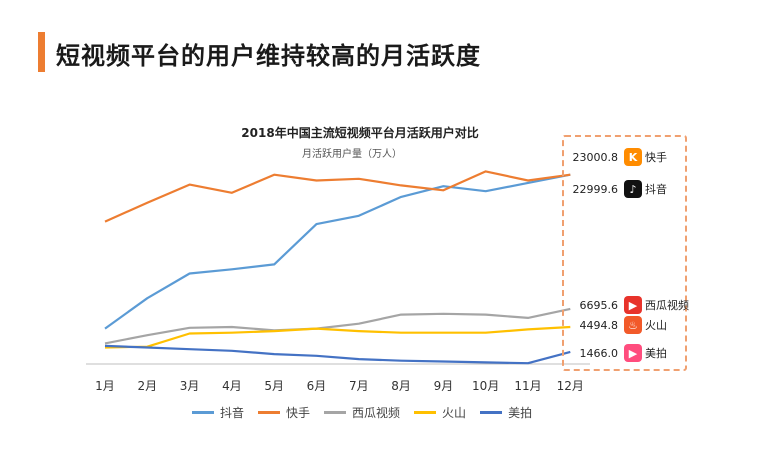 This screenshot has height=460, width=760. Describe the element at coordinates (454, 412) in the screenshot. I see `legend-label: 火山` at that location.